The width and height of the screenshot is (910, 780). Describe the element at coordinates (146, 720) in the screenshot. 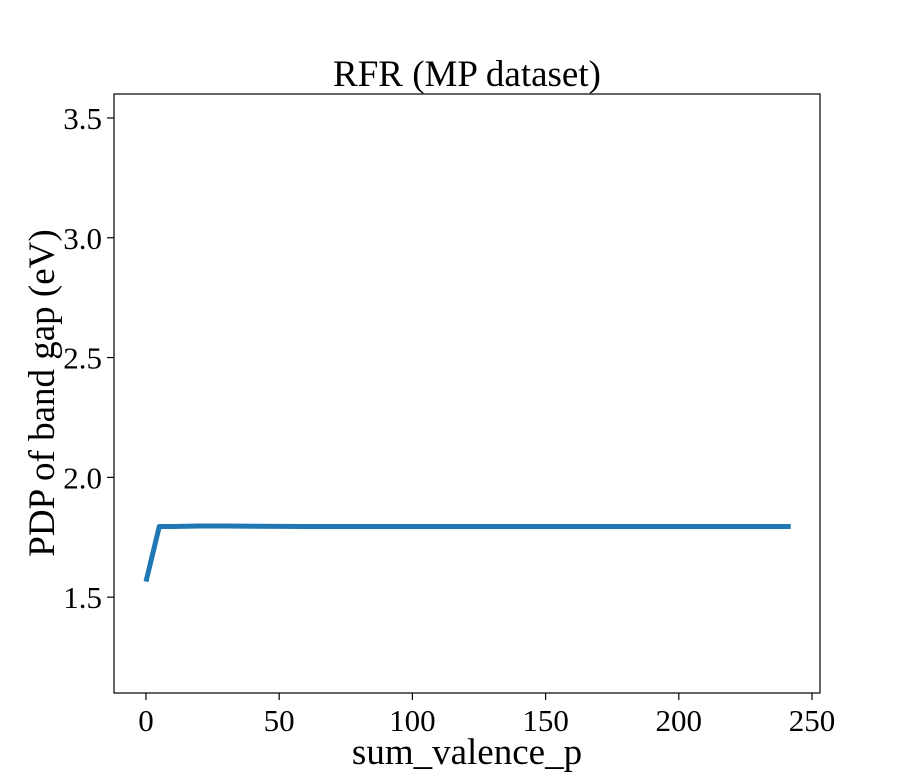

I see `x-tick-label: 0` at that location.